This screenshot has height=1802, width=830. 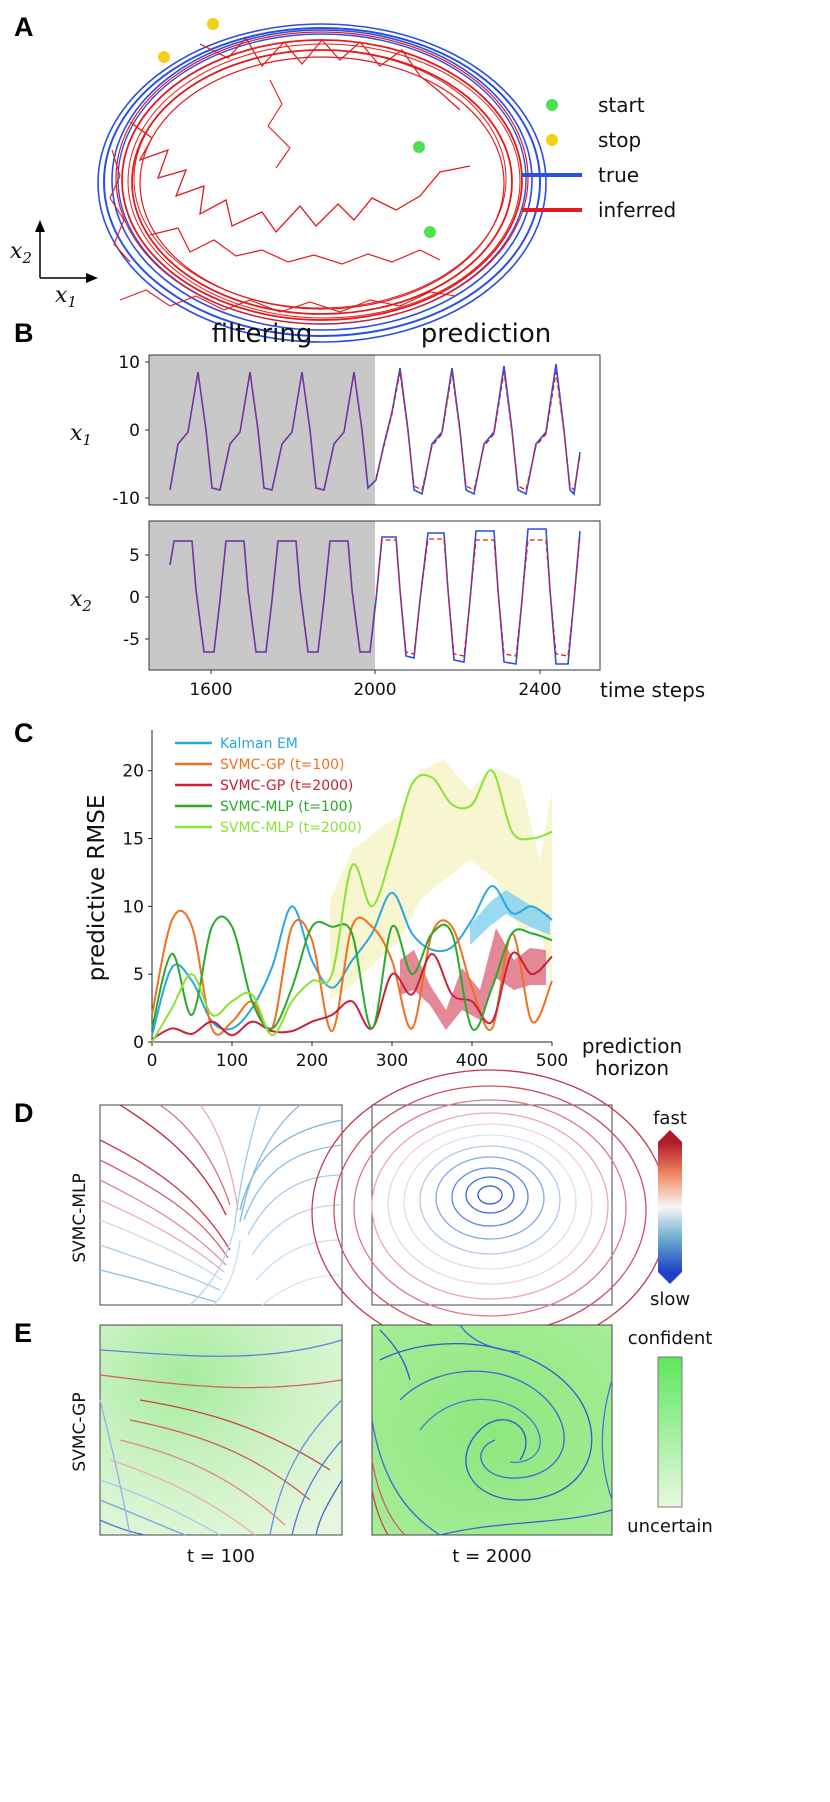 I want to click on a-legend: start stop true inferred, so click(x=599, y=157).